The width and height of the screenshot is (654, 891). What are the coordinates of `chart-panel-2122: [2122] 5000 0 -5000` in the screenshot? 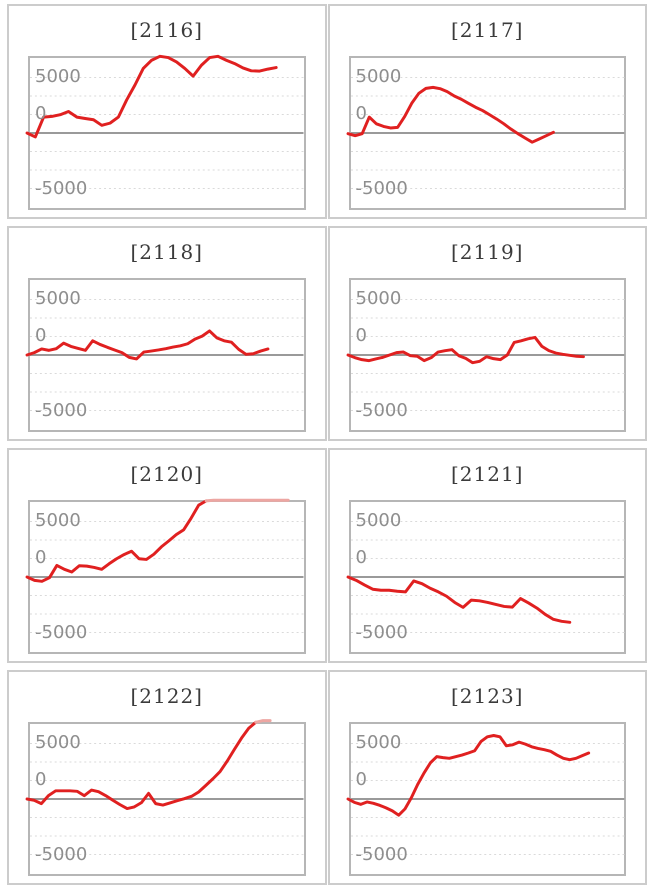 It's located at (167, 777).